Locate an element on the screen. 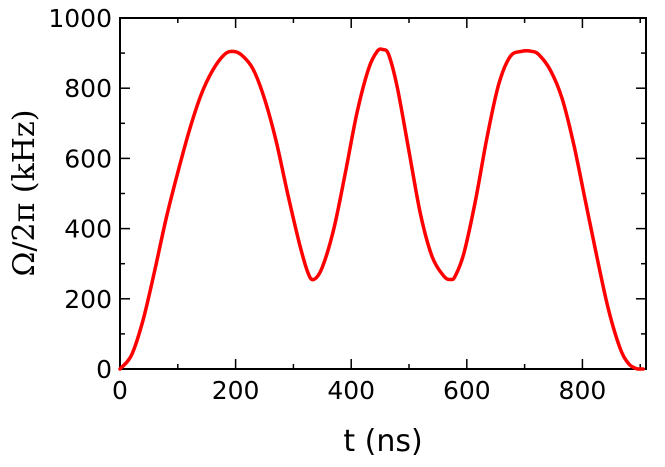 This screenshot has width=665, height=467. x-tick-labels: 0 200 400 600 800 is located at coordinates (359, 390).